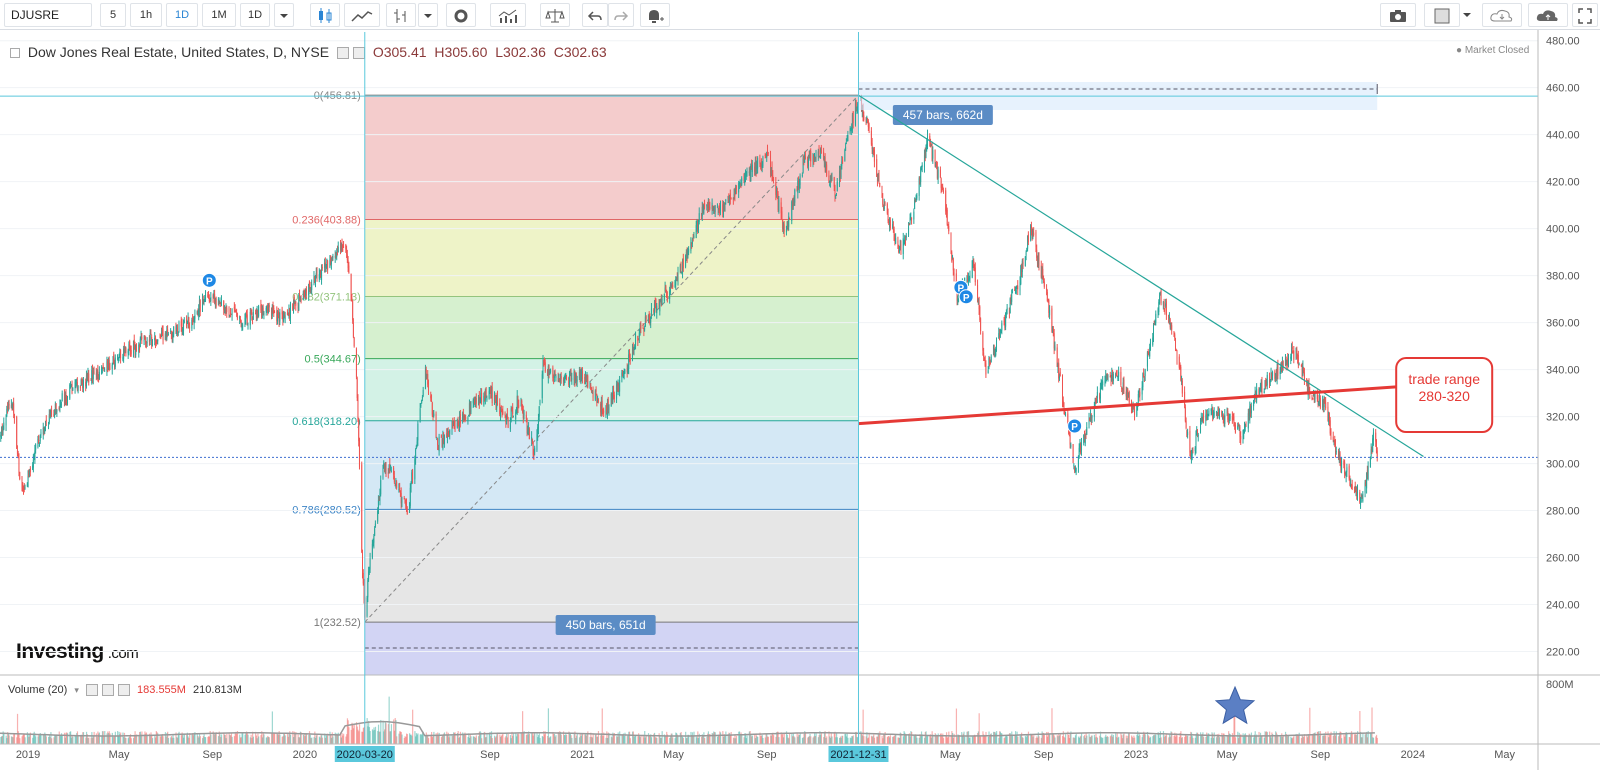 The width and height of the screenshot is (1600, 770). Describe the element at coordinates (284, 15) in the screenshot. I see `interval-dropdown-button` at that location.